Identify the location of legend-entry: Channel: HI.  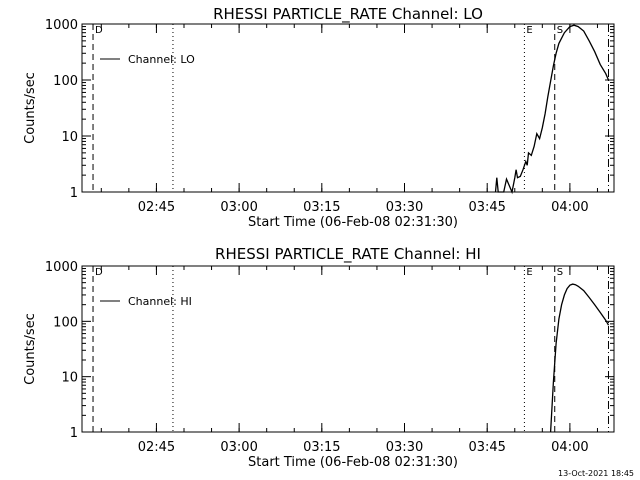
(160, 301).